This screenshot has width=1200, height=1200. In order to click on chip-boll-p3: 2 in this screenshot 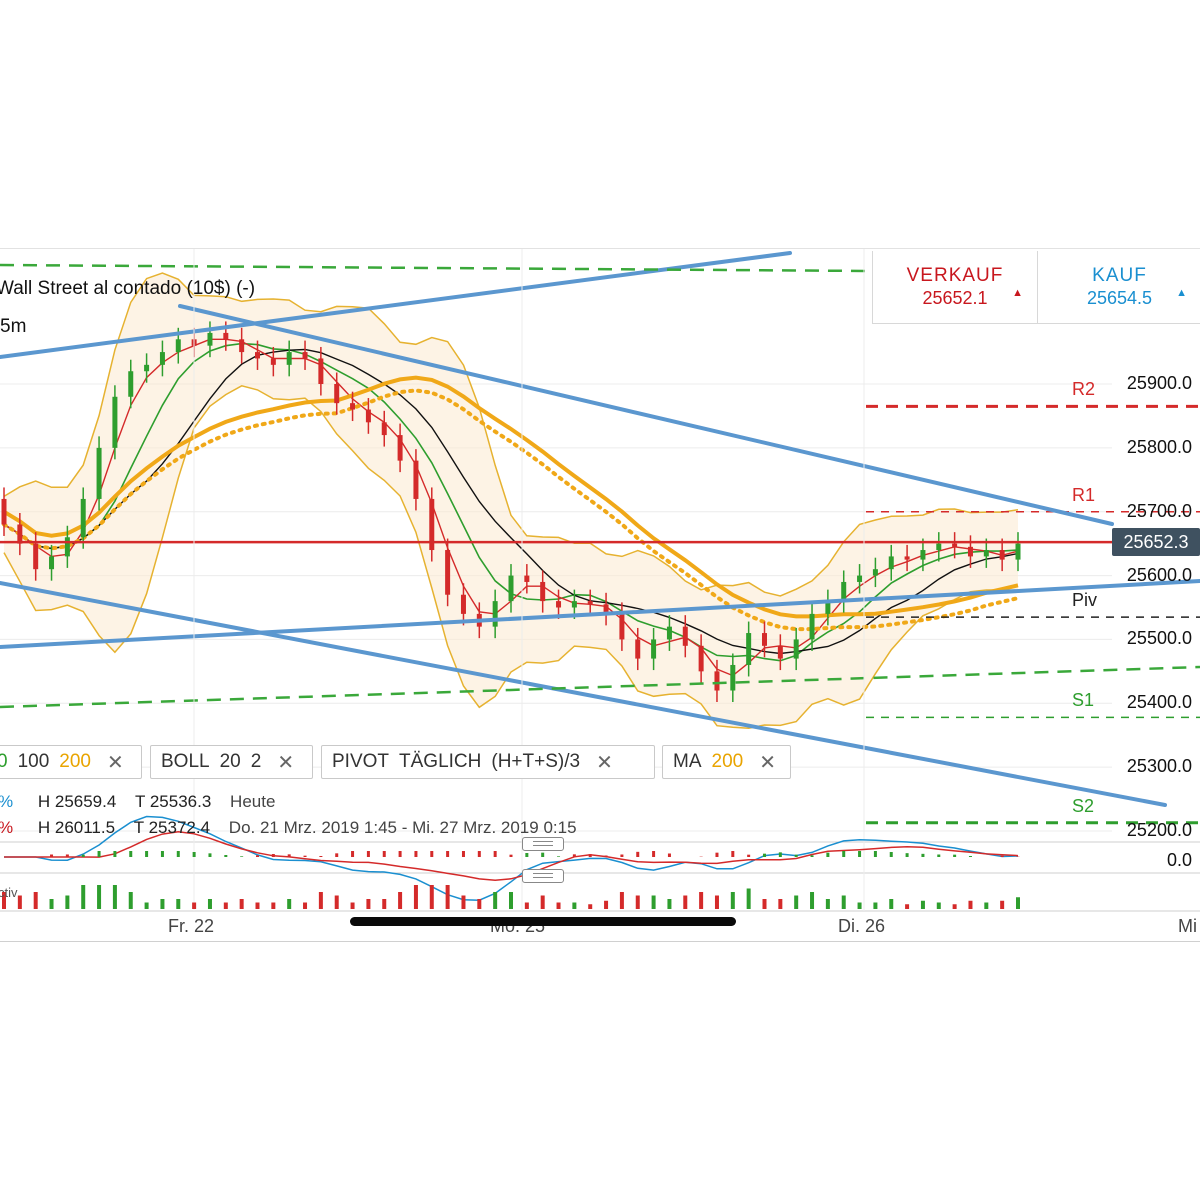, I will do `click(256, 761)`.